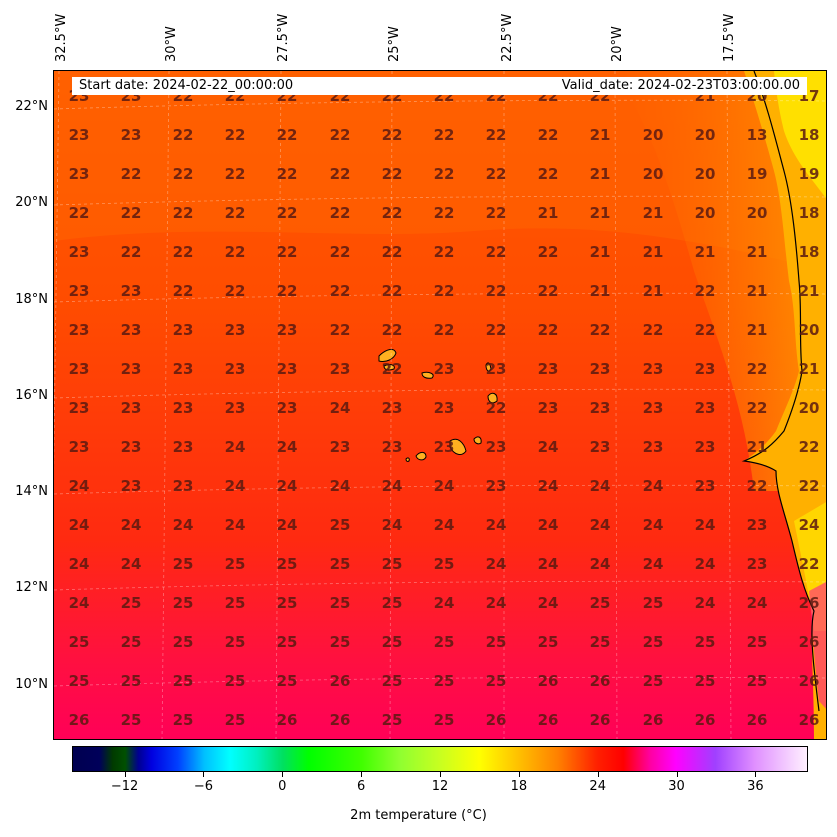 Image resolution: width=837 pixels, height=837 pixels. What do you see at coordinates (755, 786) in the screenshot?
I see `colorbar-tick-label: 36` at bounding box center [755, 786].